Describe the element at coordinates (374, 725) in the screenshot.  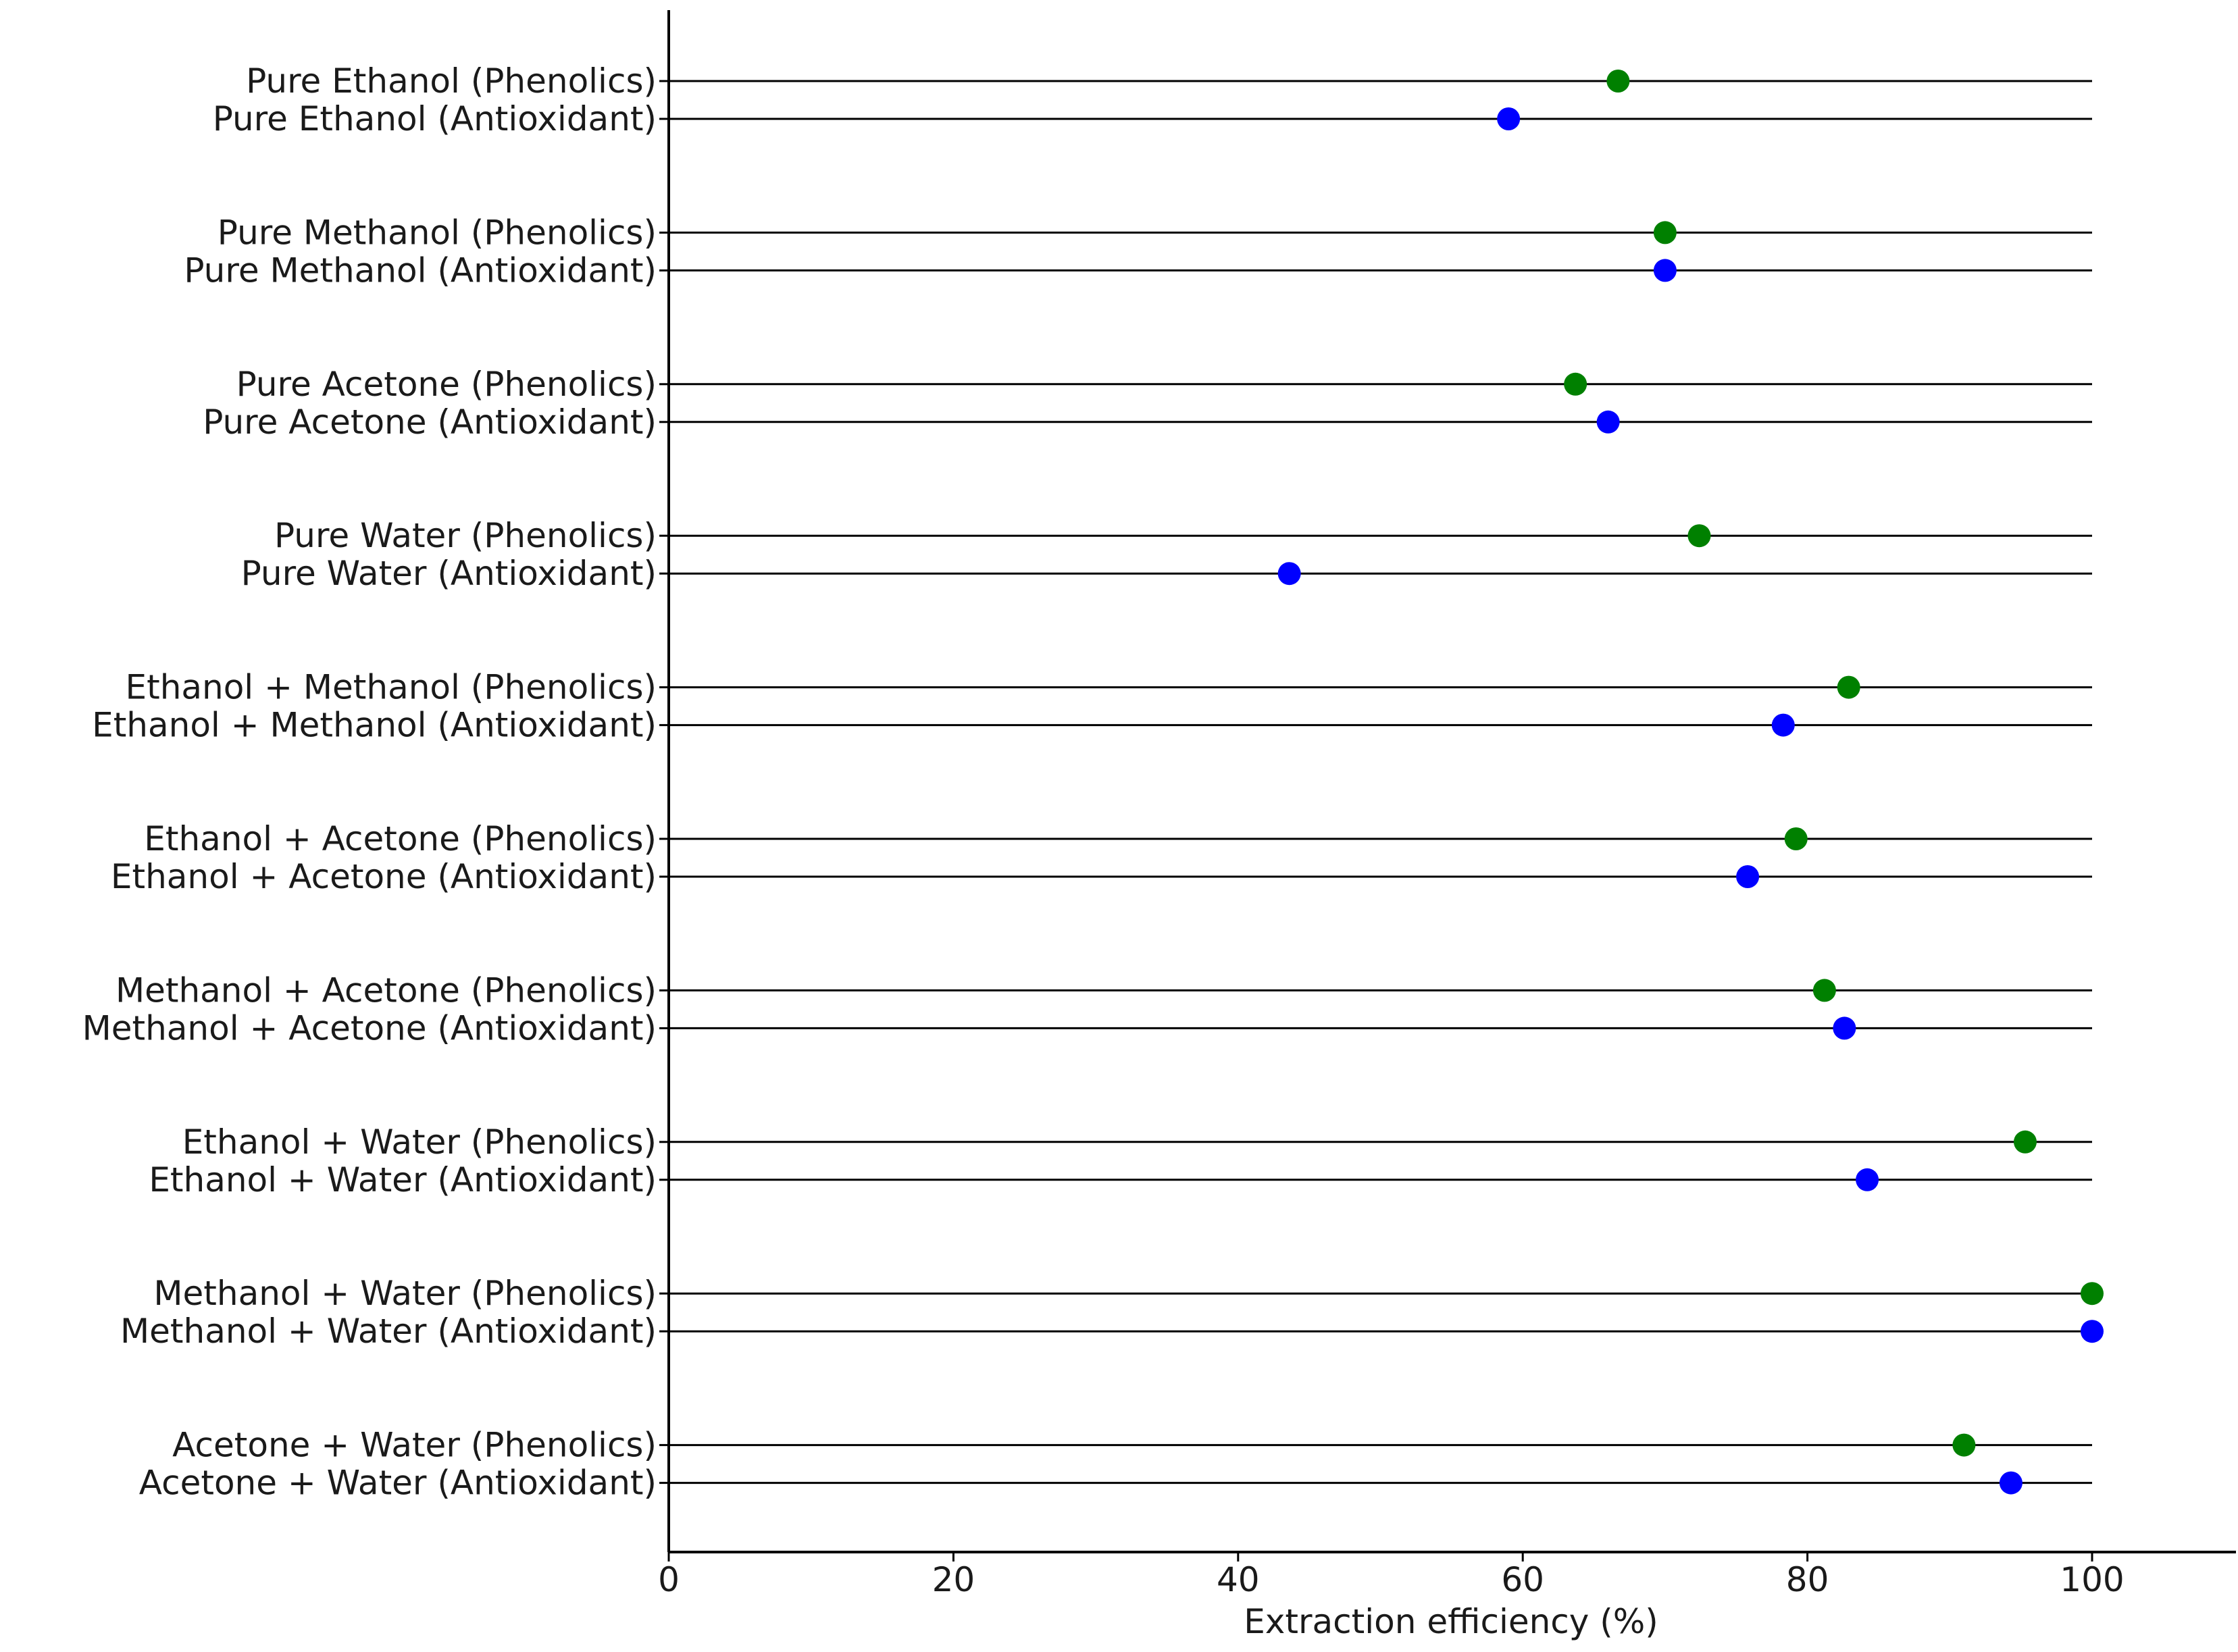
I see `category-label: Ethanol + Methanol (Antioxidant)` at that location.